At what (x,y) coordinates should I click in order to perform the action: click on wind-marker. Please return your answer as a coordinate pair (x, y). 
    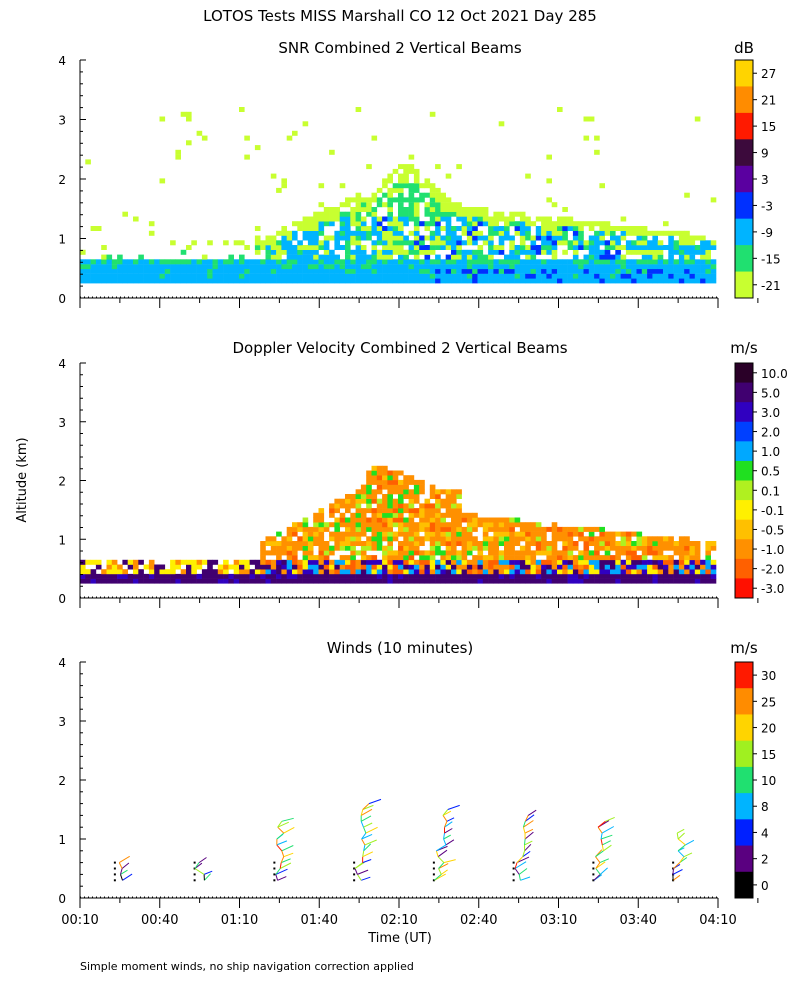
    Looking at the image, I should click on (274, 880).